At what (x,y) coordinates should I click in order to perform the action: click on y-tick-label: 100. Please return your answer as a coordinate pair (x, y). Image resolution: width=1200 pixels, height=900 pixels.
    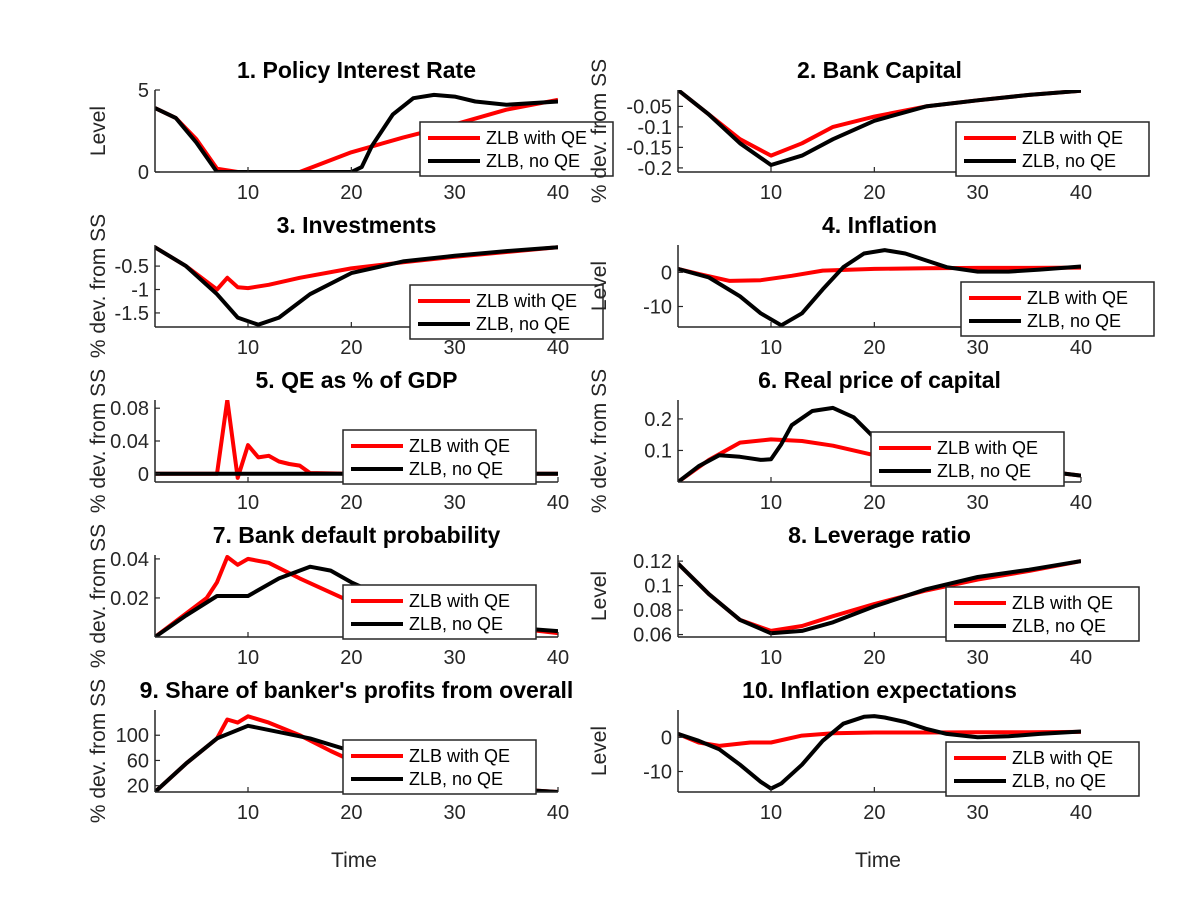
    Looking at the image, I should click on (132, 736).